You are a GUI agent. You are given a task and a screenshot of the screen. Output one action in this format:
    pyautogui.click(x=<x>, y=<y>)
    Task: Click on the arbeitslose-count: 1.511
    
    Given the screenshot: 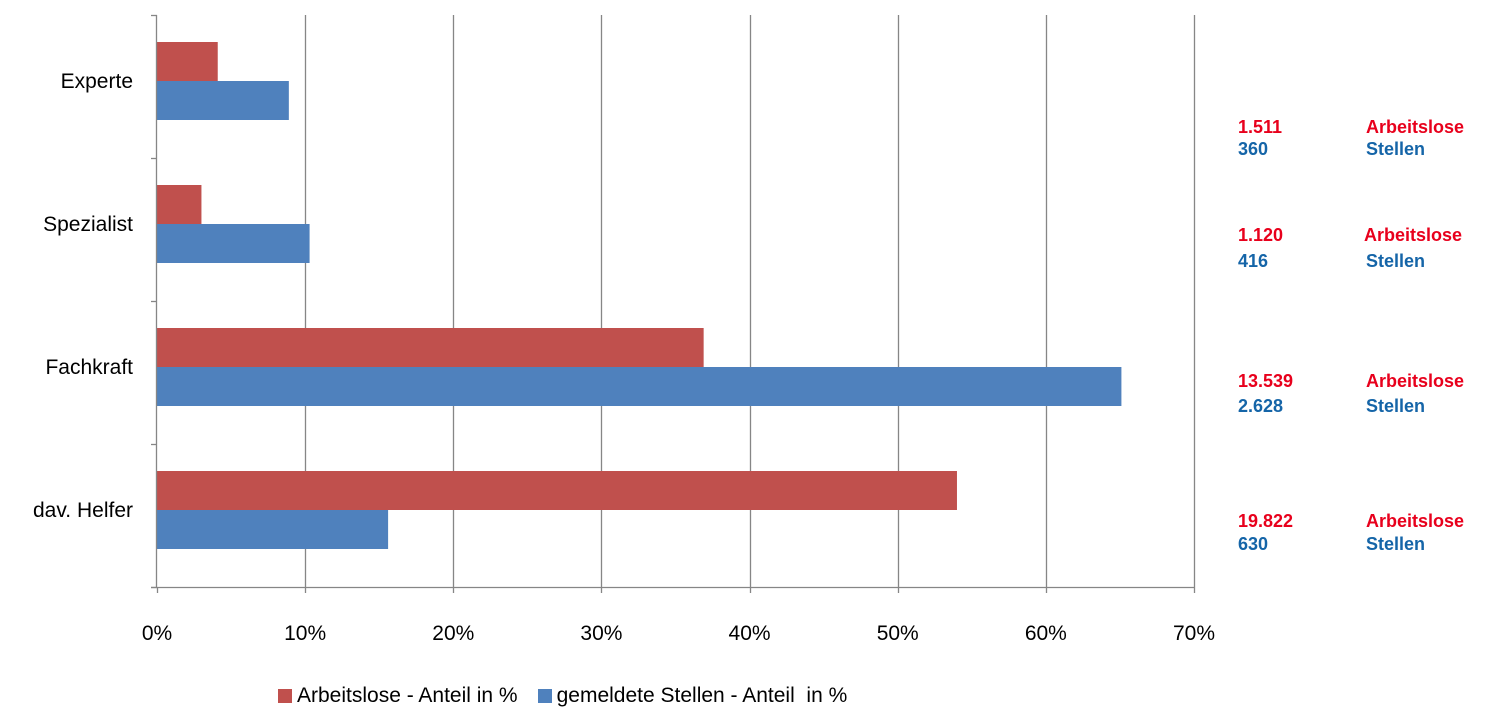 What is the action you would take?
    pyautogui.click(x=1260, y=127)
    